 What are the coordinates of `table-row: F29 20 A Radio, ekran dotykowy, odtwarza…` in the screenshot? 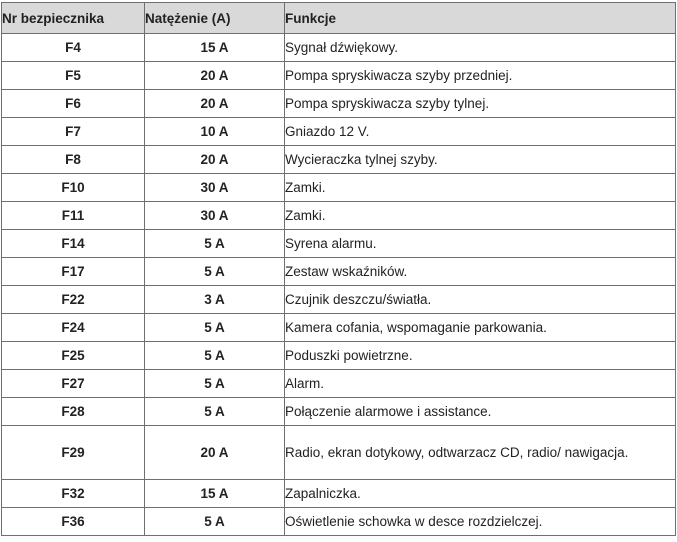 It's located at (338, 452).